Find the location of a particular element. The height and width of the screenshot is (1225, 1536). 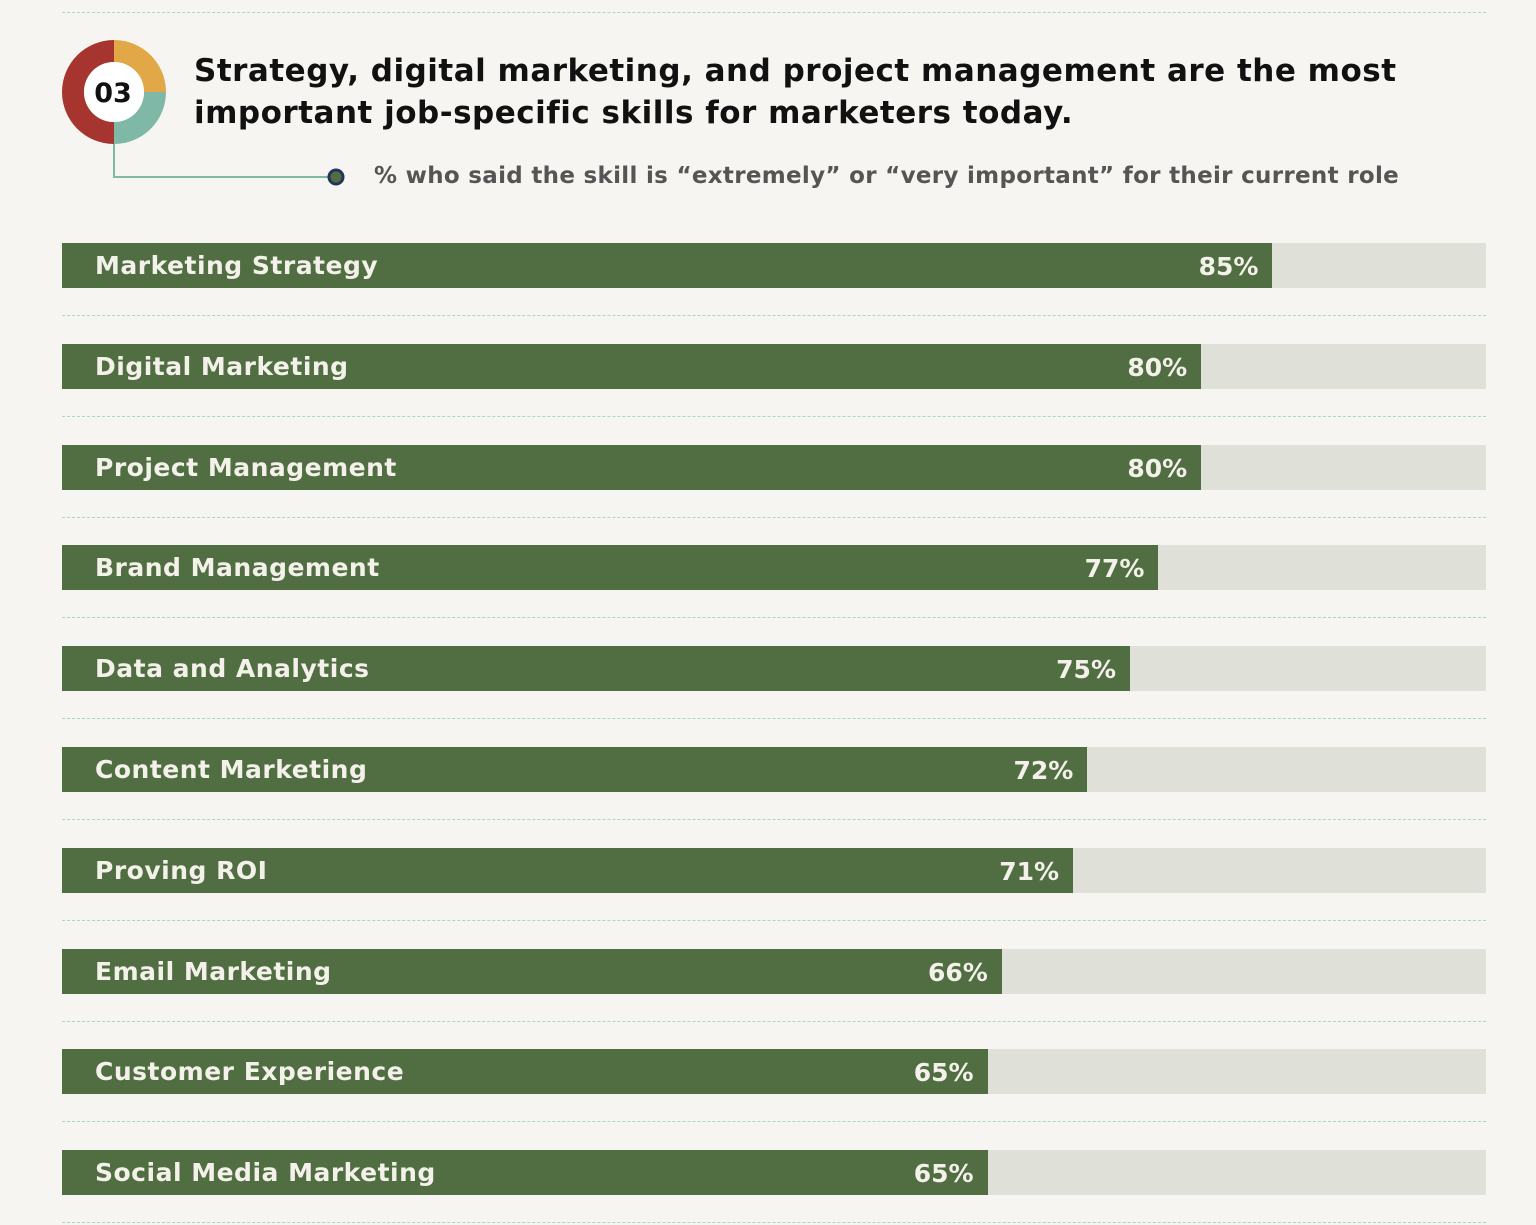

category-label: Data and Analytics is located at coordinates (232, 669).